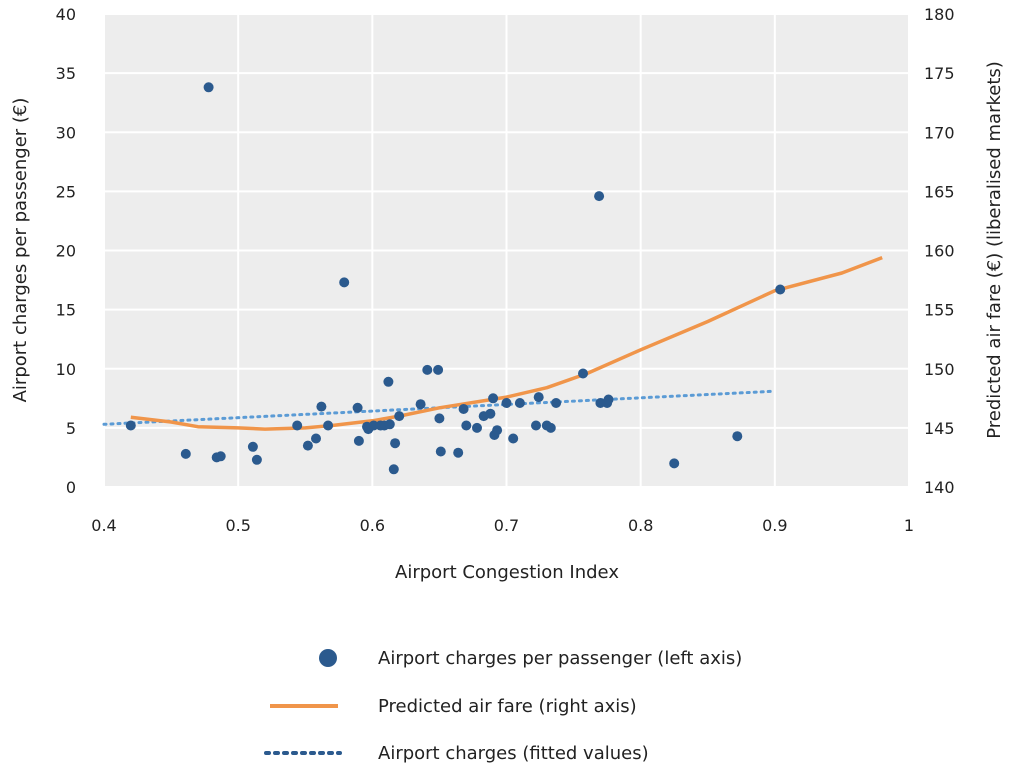 The image size is (1013, 766). I want to click on x-axis-ticks: 0.4 0.5 0.6 0.7 0.8 0.9 1, so click(502, 525).